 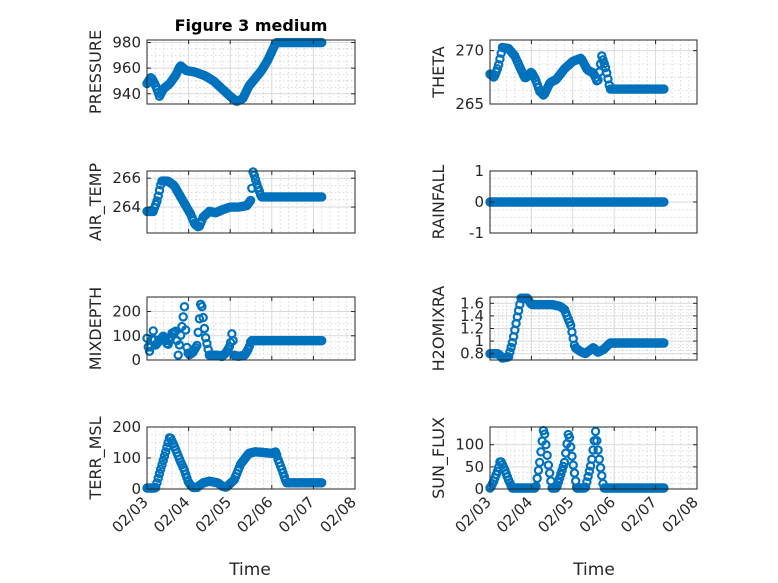 I want to click on x-axis-label-right: Time, so click(x=593, y=570).